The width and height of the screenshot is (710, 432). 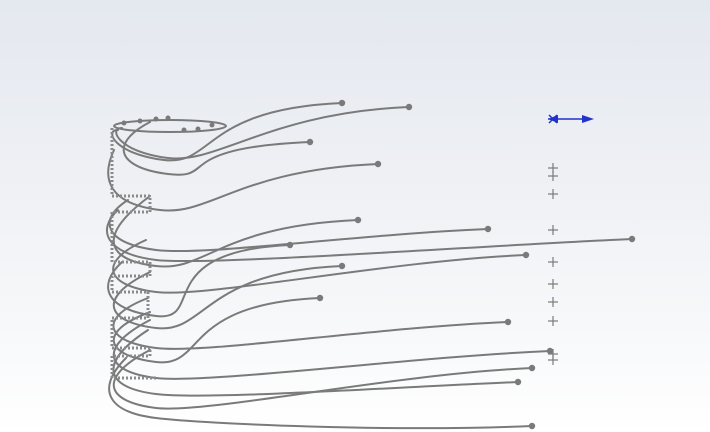 I want to click on triad-x-arrowhead, so click(x=588, y=119).